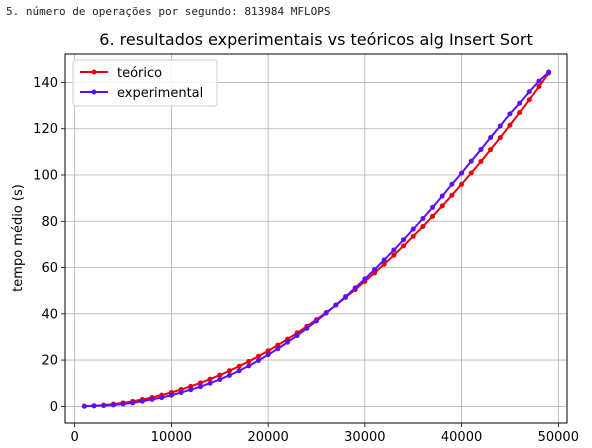  What do you see at coordinates (54, 407) in the screenshot?
I see `y-tick-label: 0` at bounding box center [54, 407].